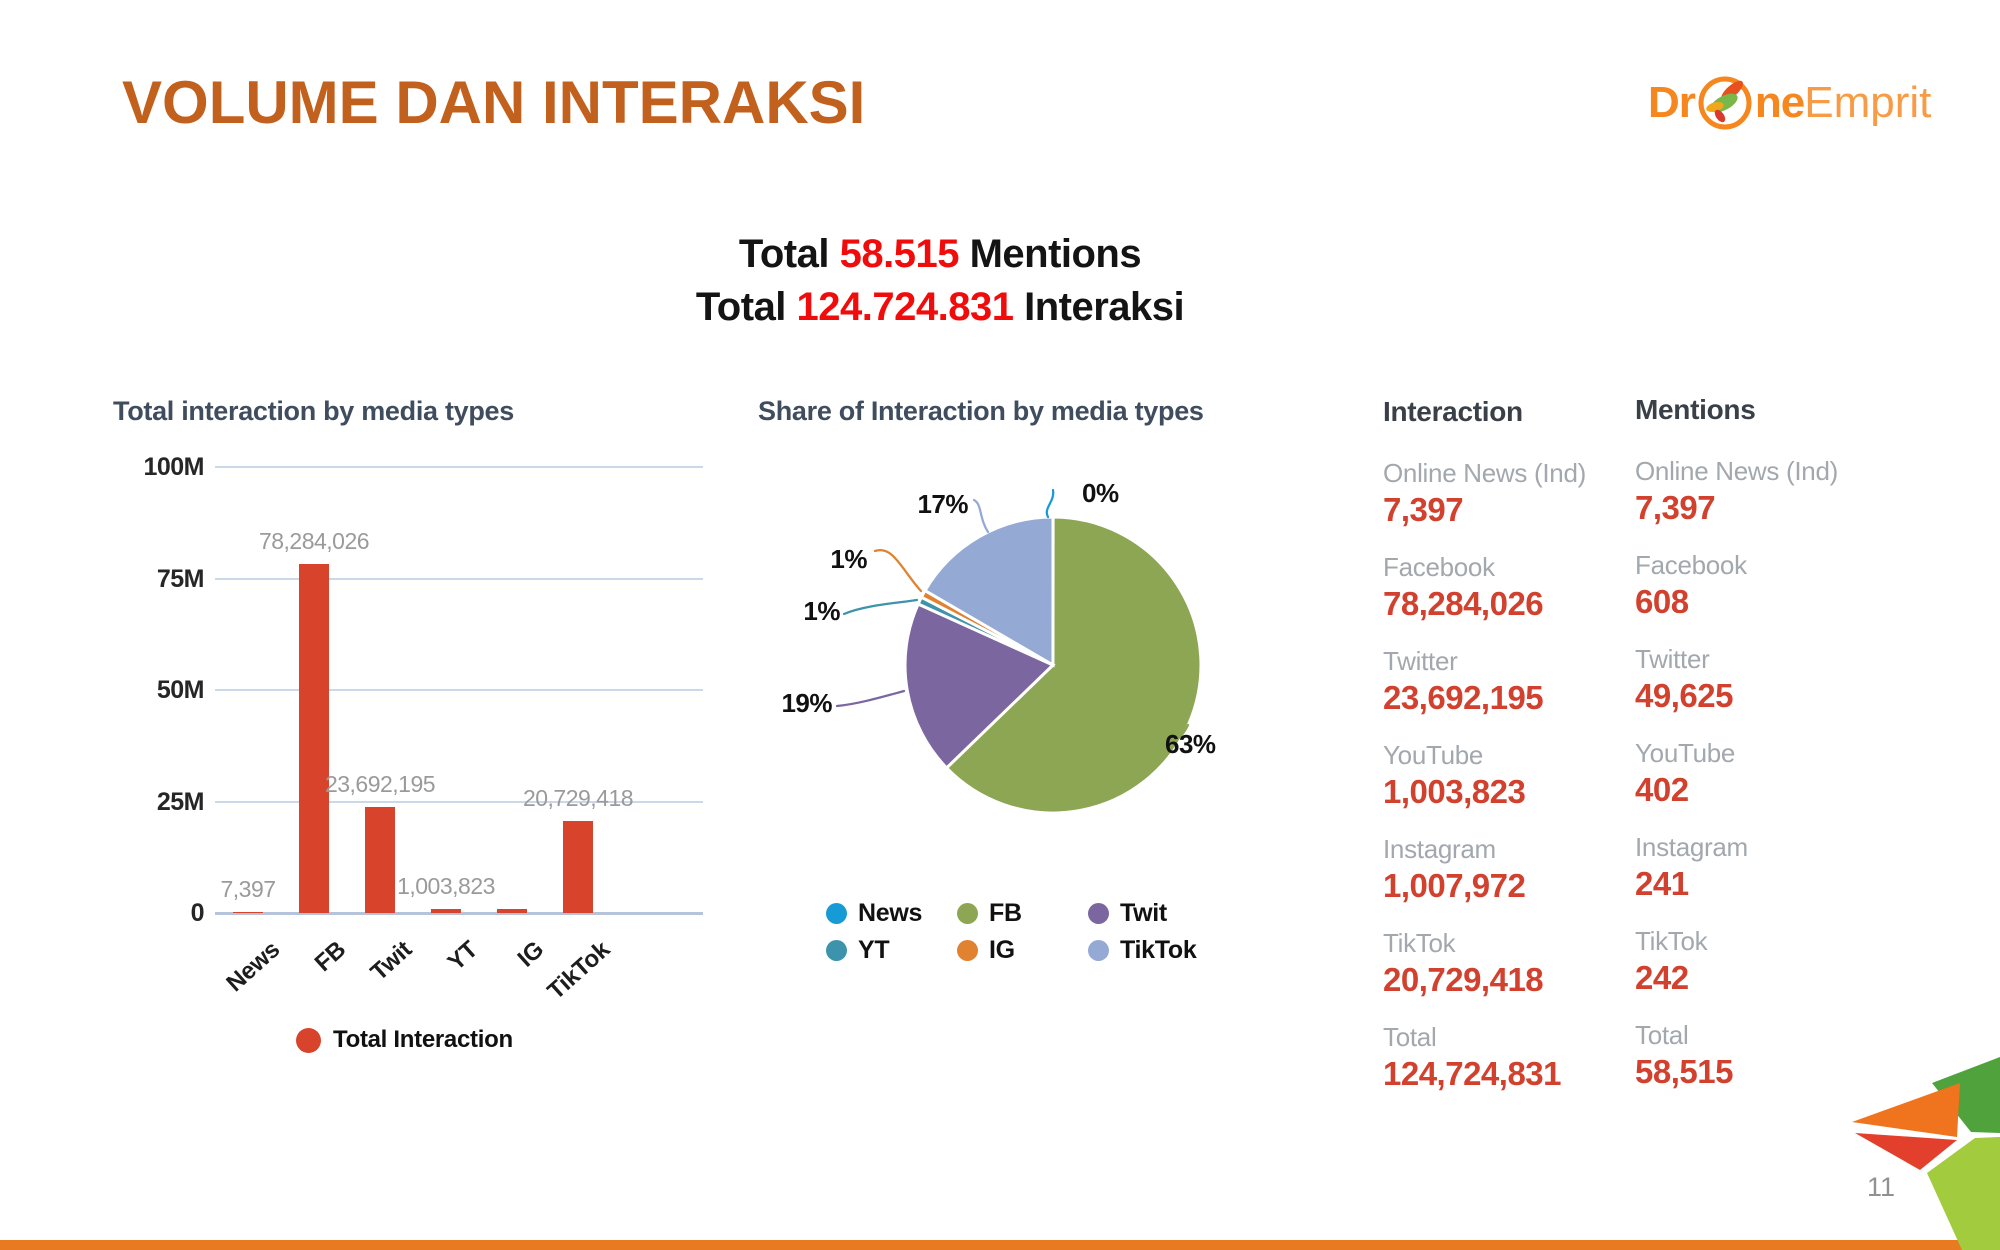 The height and width of the screenshot is (1250, 2000). What do you see at coordinates (1433, 755) in the screenshot?
I see `stats-interaction-label-3: YouTube` at bounding box center [1433, 755].